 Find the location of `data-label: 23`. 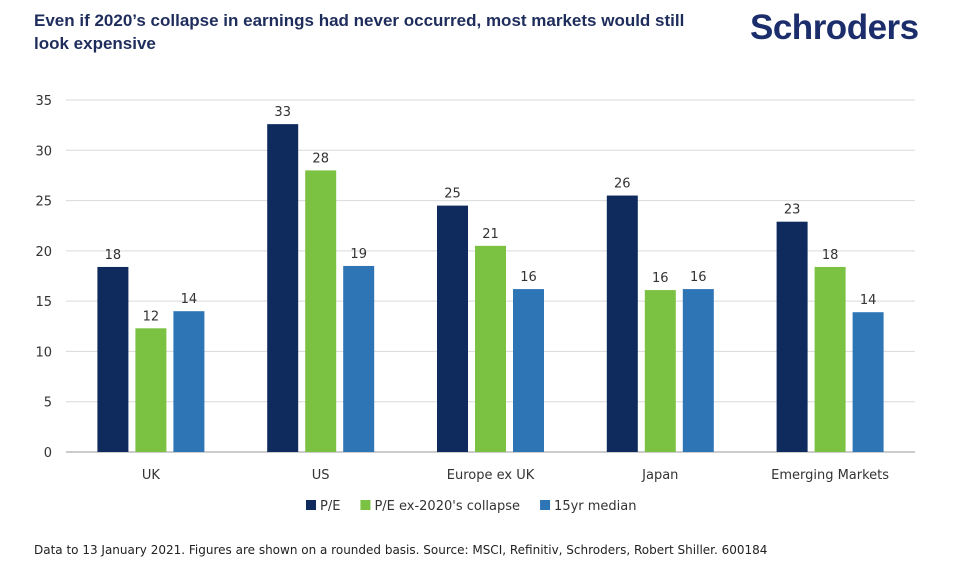

data-label: 23 is located at coordinates (792, 210).